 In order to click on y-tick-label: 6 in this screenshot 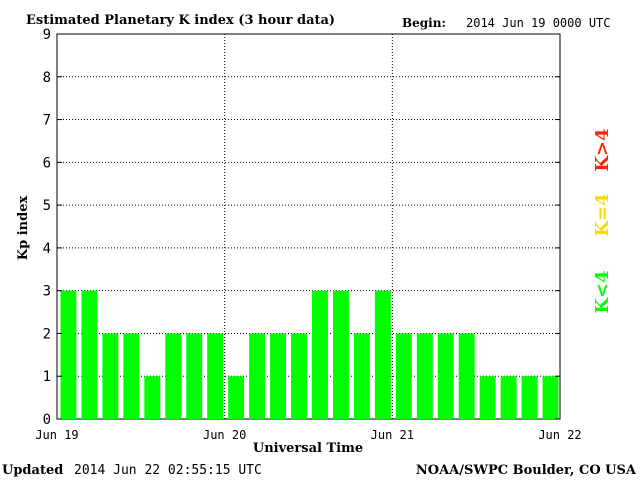, I will do `click(47, 163)`.